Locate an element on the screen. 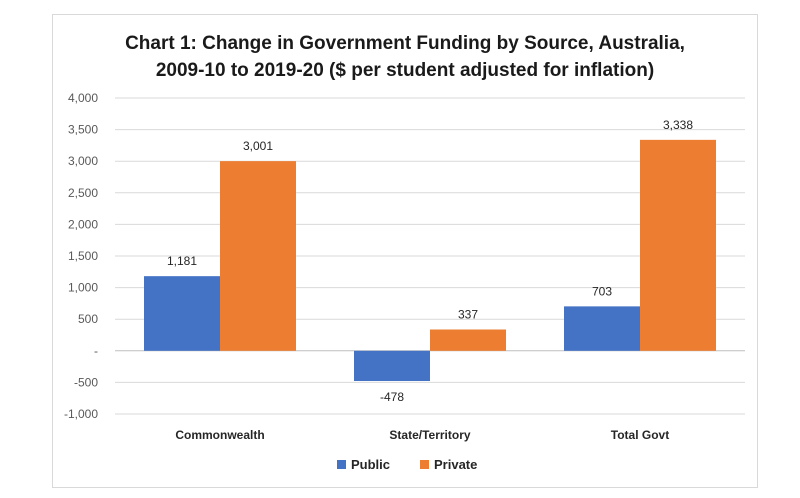  y-tick-label: 3,000 is located at coordinates (83, 161).